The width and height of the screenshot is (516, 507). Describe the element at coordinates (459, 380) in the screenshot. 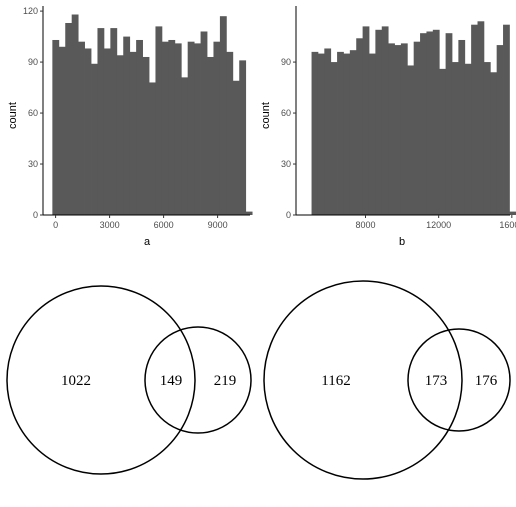

I see `venn-2-set-b-circle` at that location.